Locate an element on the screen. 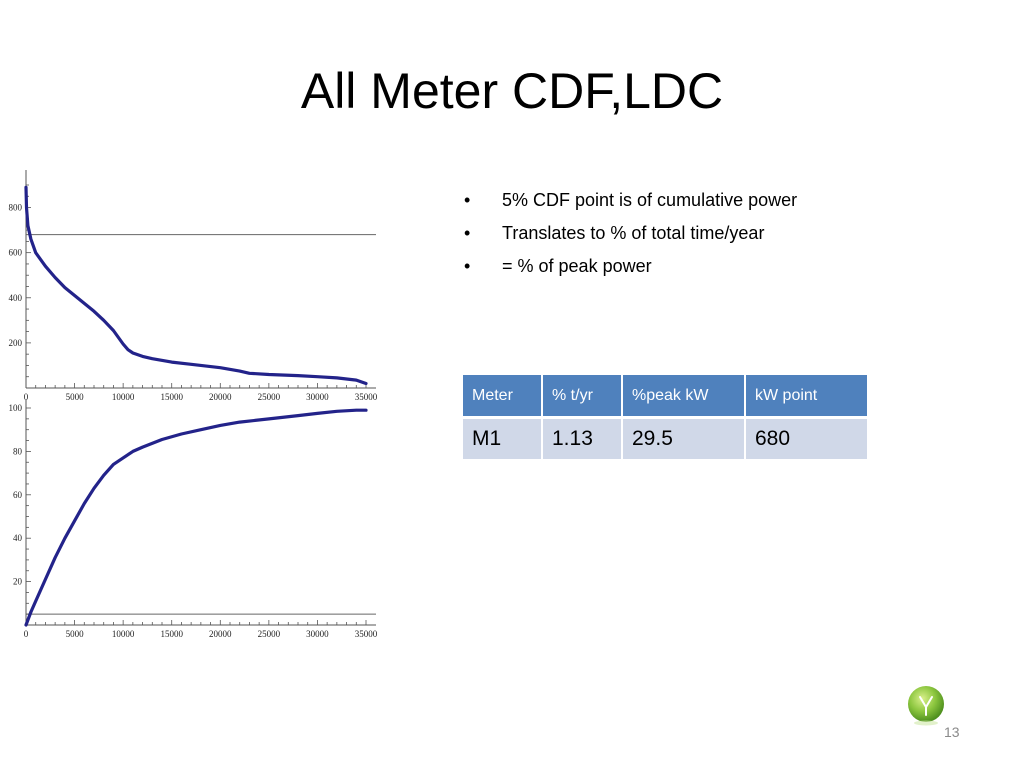 The height and width of the screenshot is (768, 1024). y-tick-label: 200 is located at coordinates (16, 343).